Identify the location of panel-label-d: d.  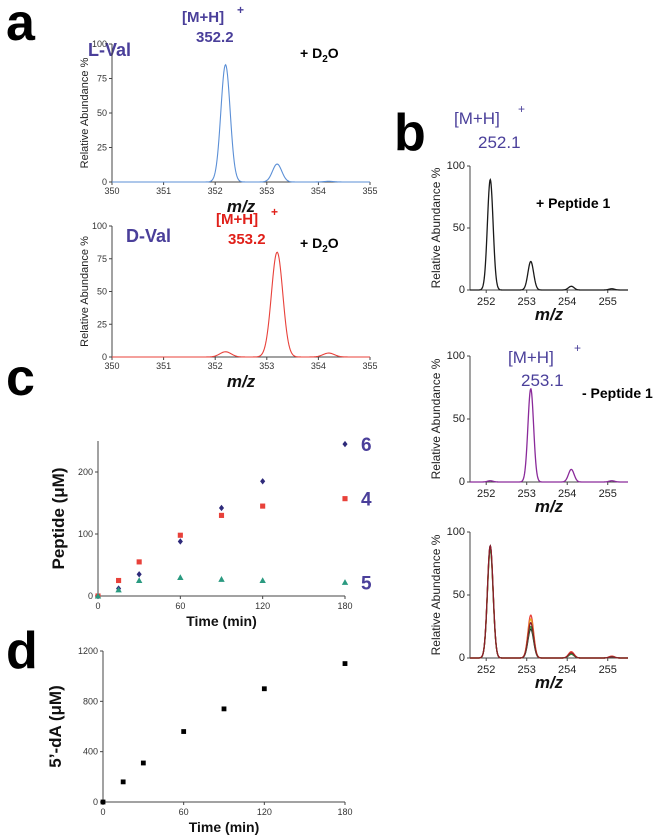
(22, 651).